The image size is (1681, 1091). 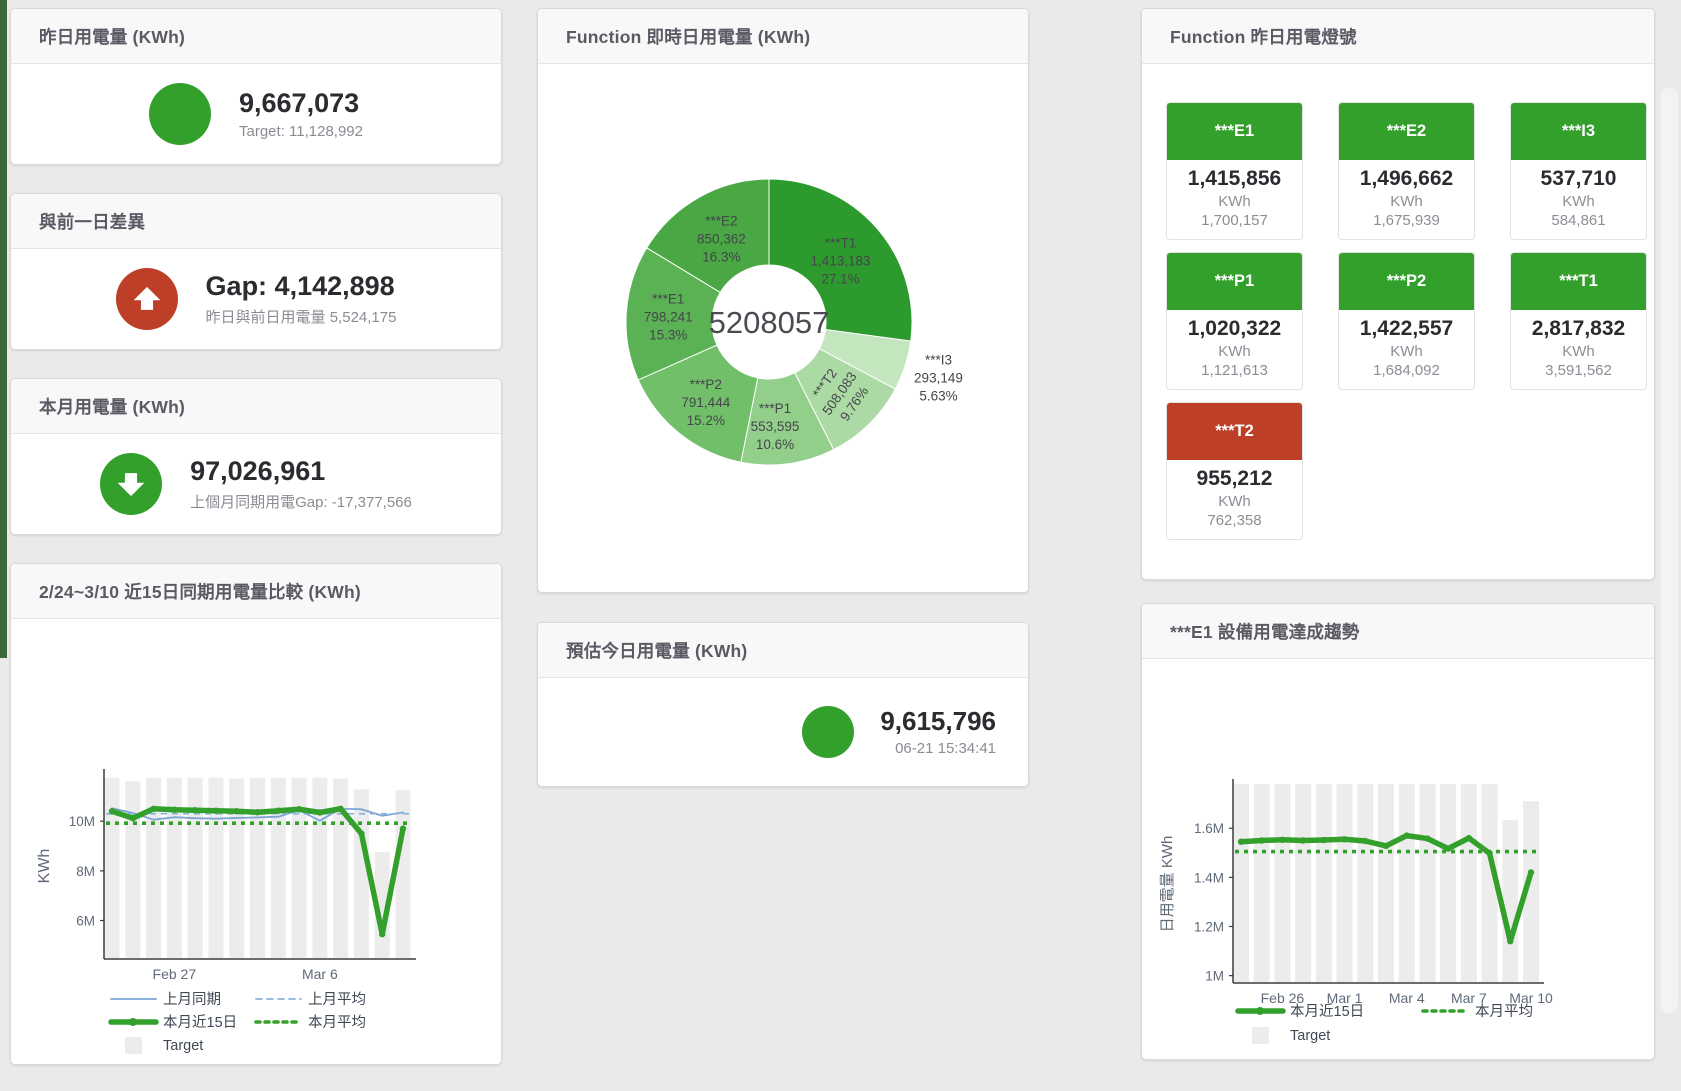 I want to click on svg-text: Target, so click(x=183, y=1046).